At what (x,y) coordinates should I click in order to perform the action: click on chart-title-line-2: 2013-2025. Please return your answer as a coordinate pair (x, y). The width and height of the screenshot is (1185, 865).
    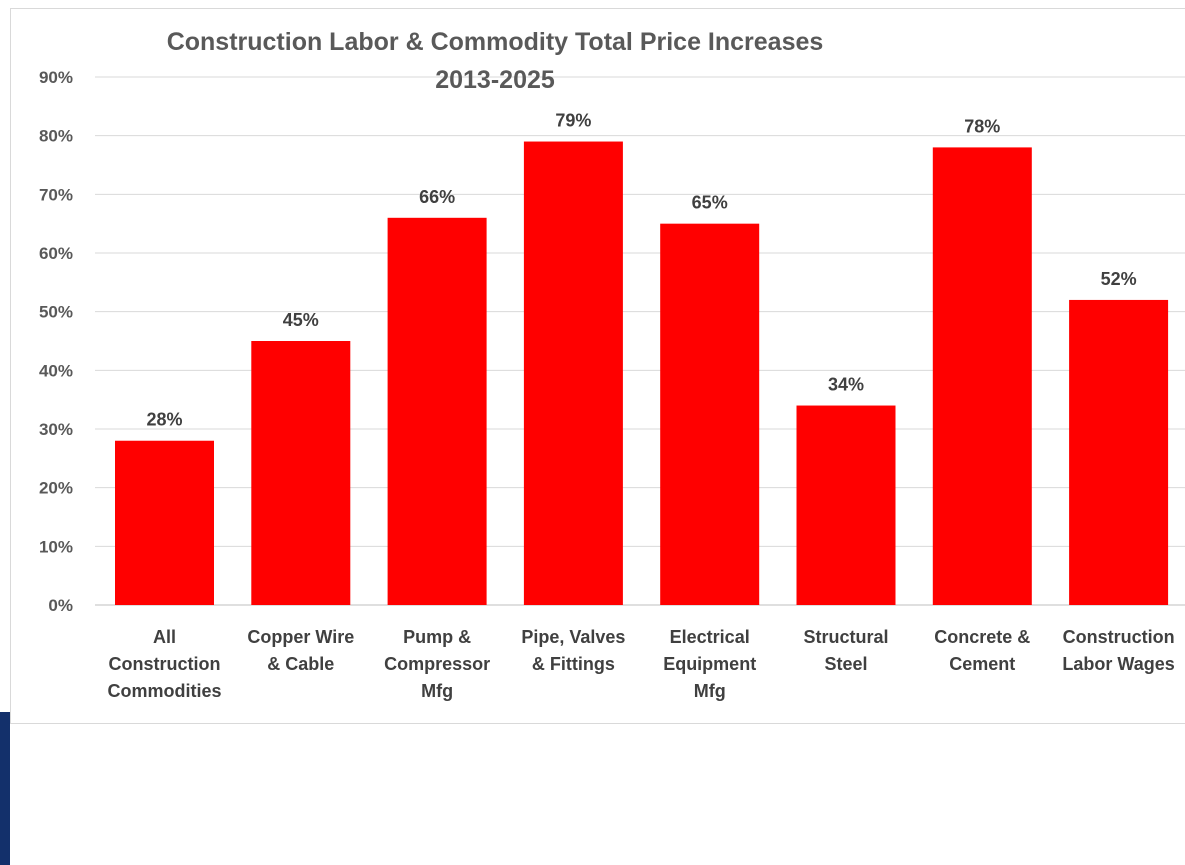
    Looking at the image, I should click on (495, 80).